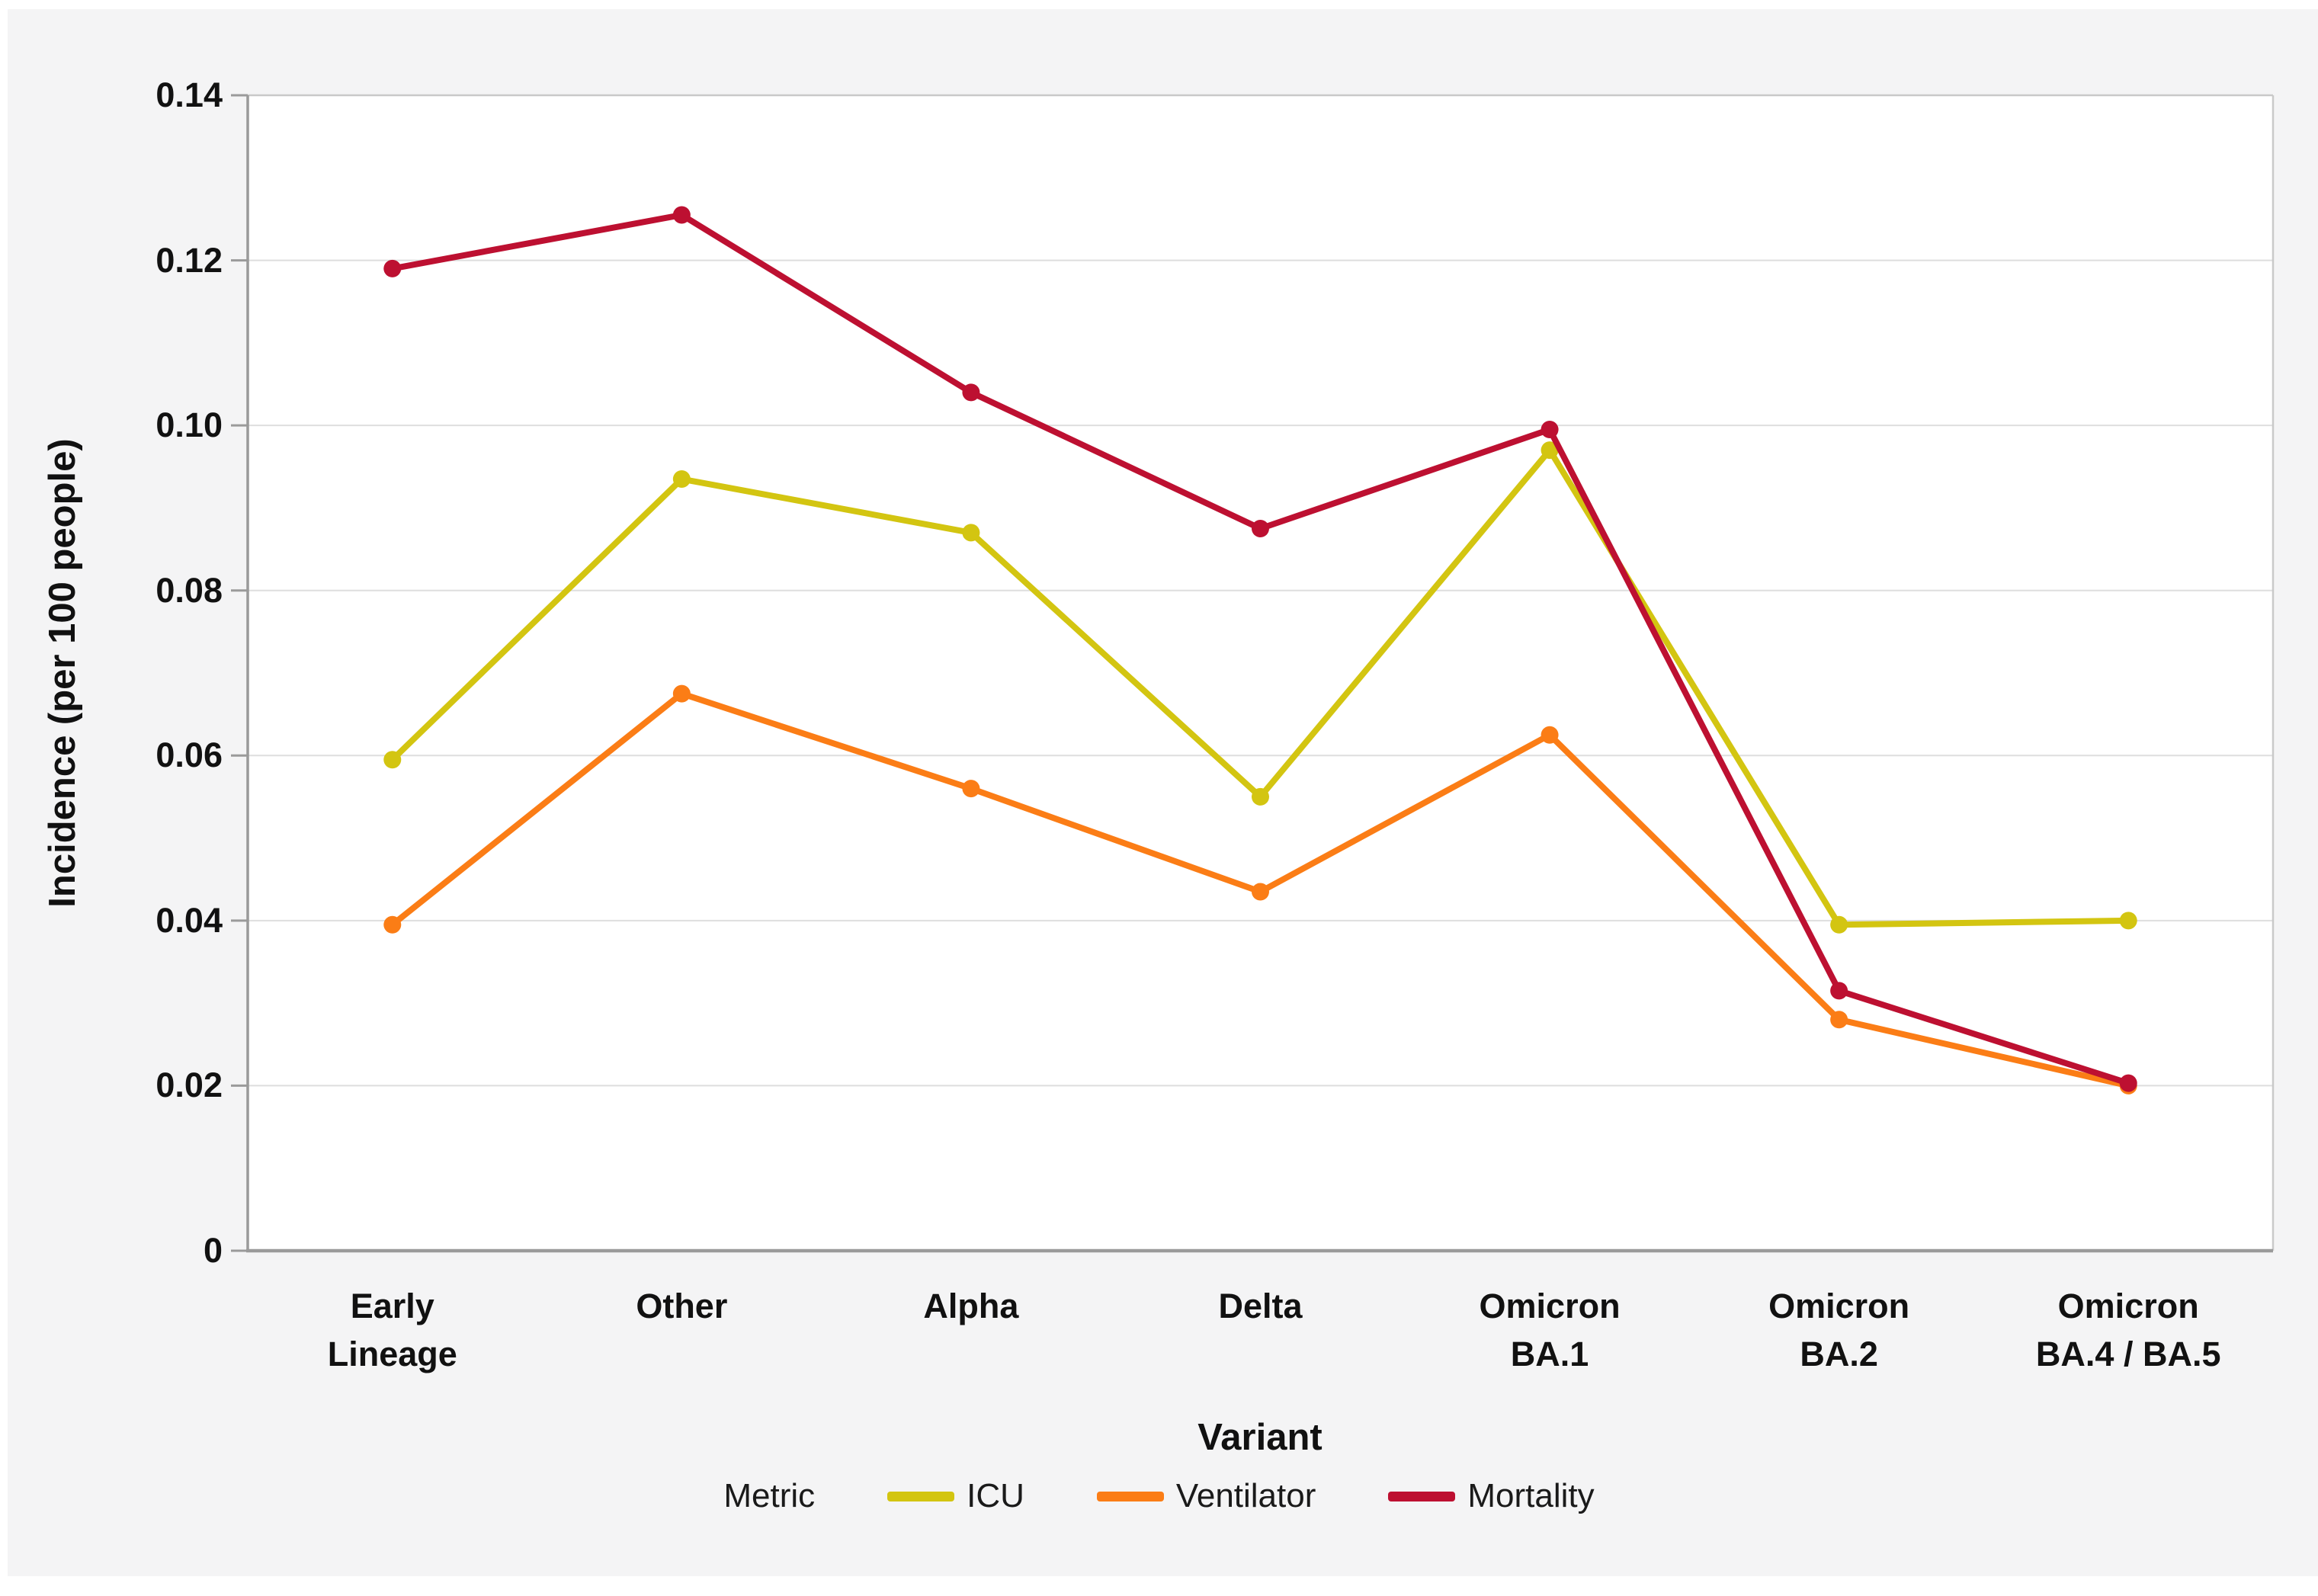 This screenshot has width=2318, height=1596. What do you see at coordinates (213, 1250) in the screenshot?
I see `y-tick-label: 0` at bounding box center [213, 1250].